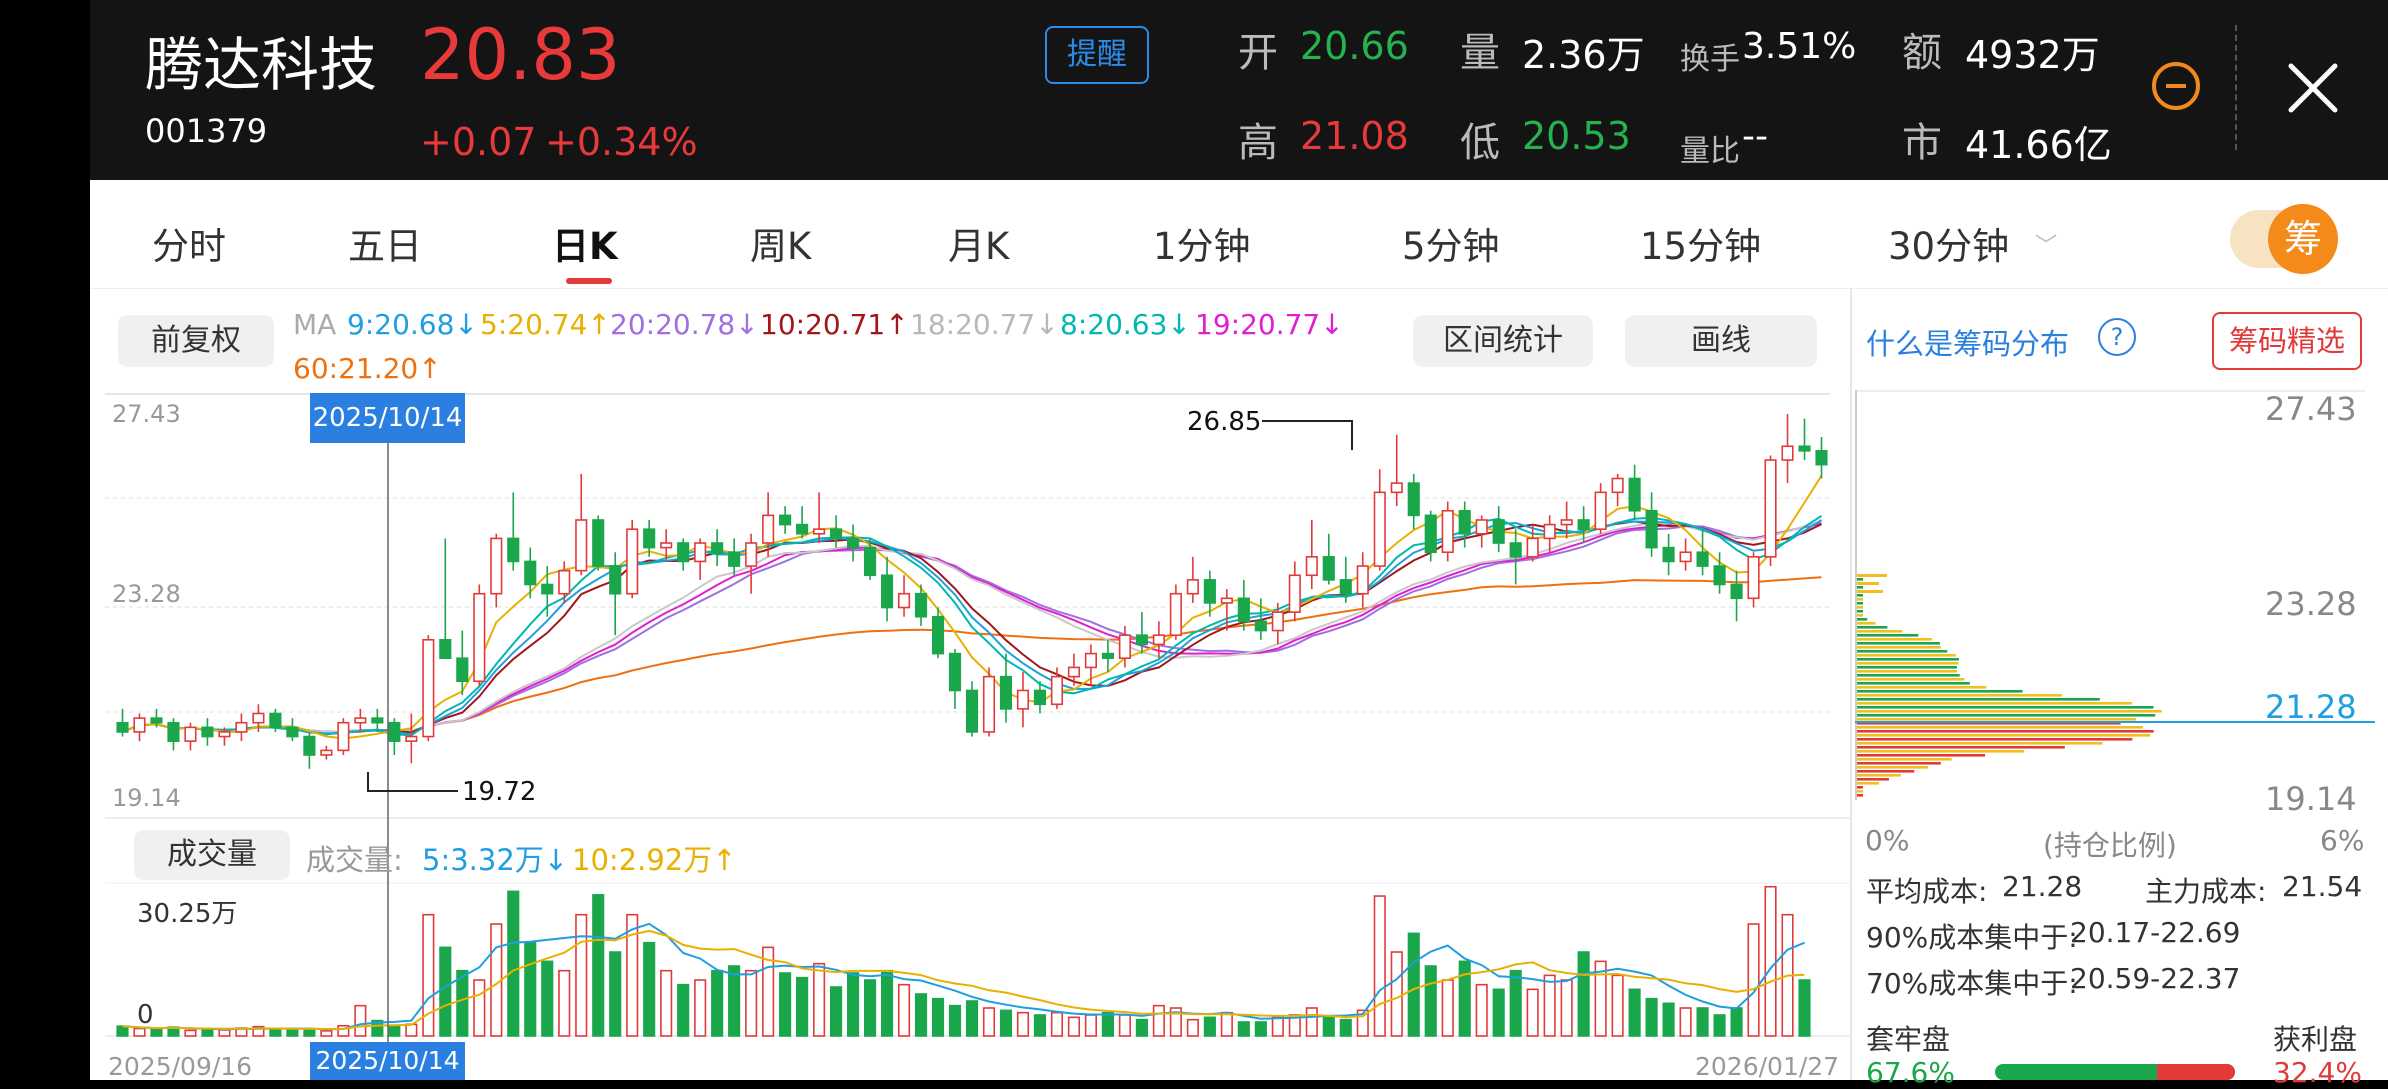 The width and height of the screenshot is (2388, 1089). What do you see at coordinates (781, 246) in the screenshot?
I see `tab-weekly-k: 周K` at bounding box center [781, 246].